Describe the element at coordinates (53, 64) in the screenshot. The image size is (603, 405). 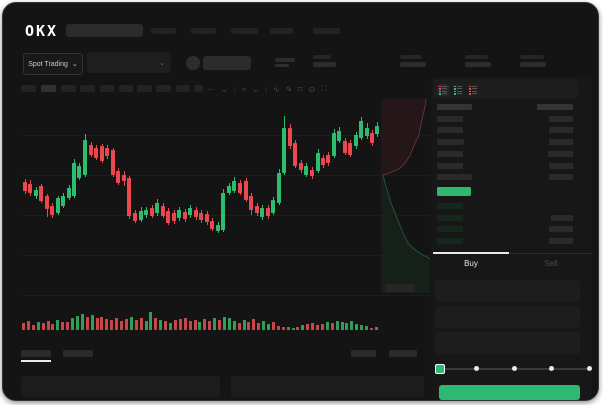
I see `market-type-dropdown: Spot Trading ⌄` at that location.